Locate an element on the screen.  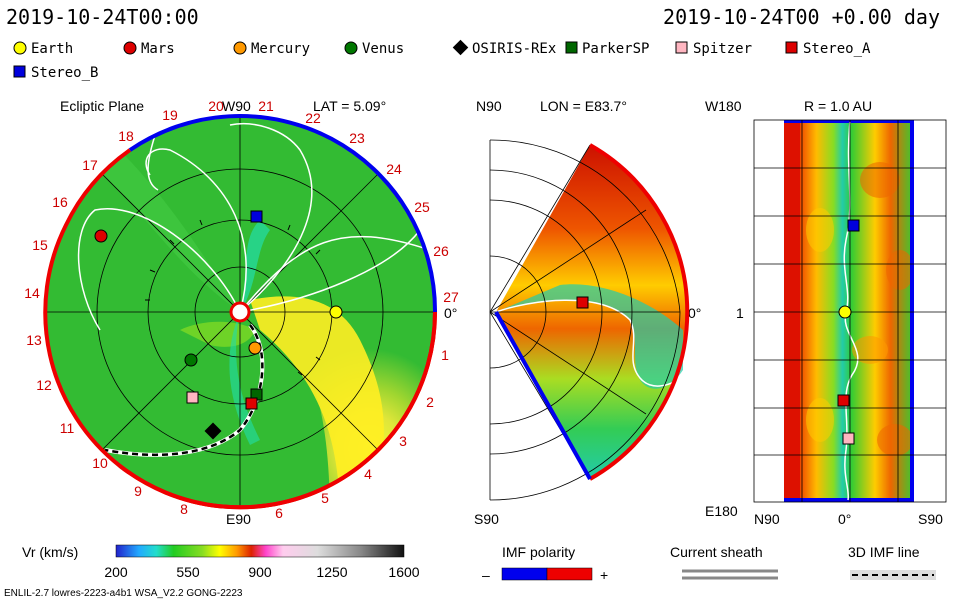
spitzer-marker is located at coordinates (192, 397).